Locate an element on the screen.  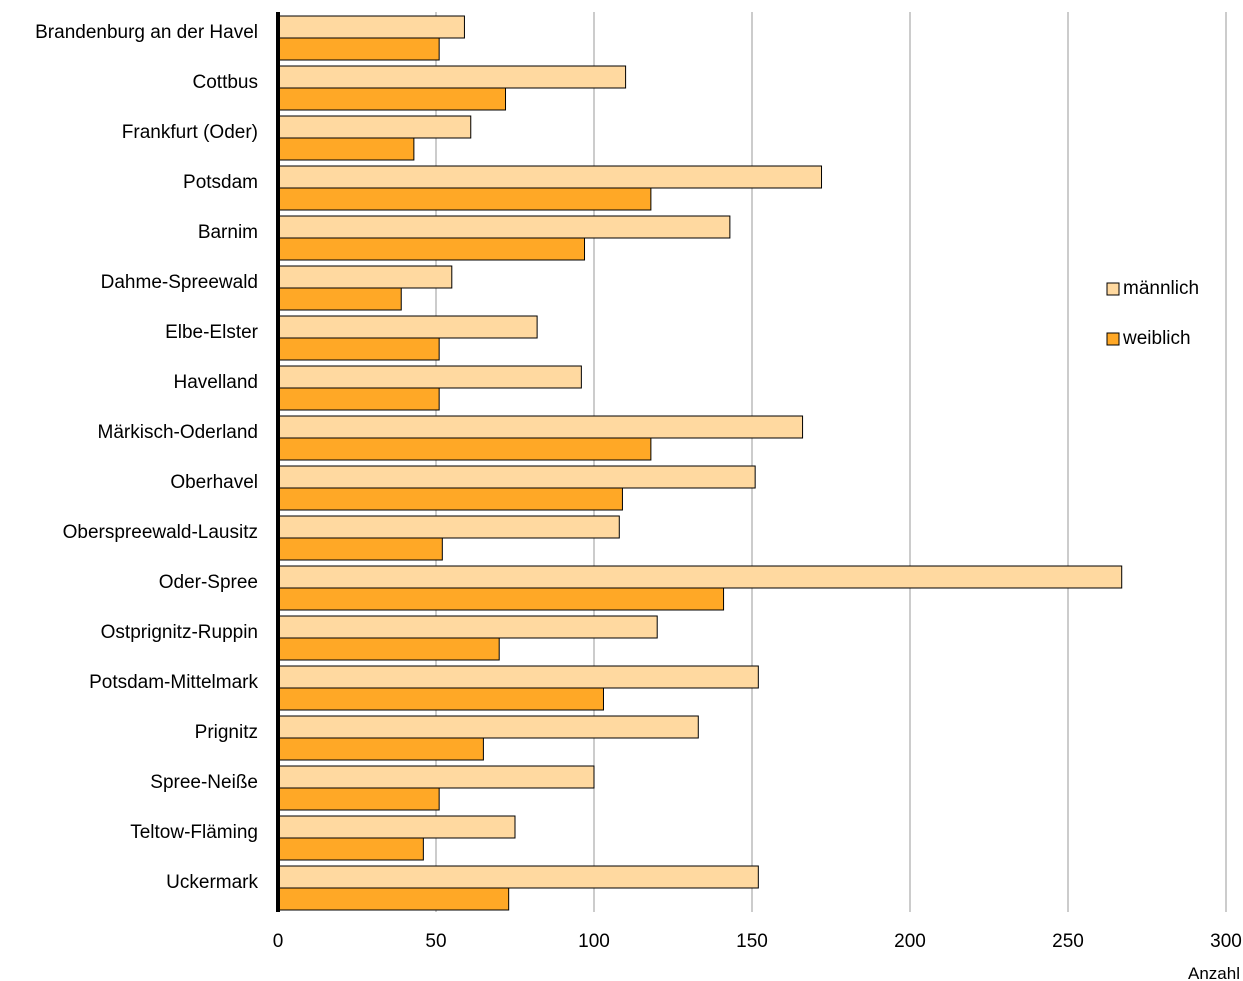
x-tick-labels: 0 50 100 150 200 250 300 is located at coordinates (757, 941).